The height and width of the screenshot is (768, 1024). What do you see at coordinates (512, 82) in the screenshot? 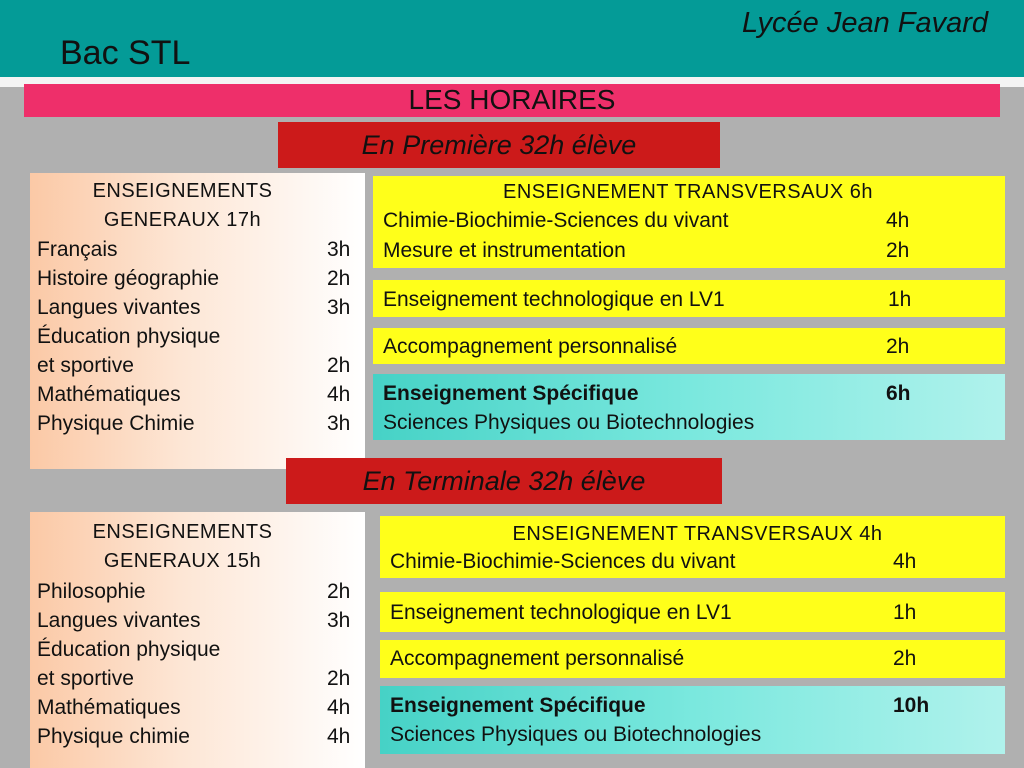
I see `divider` at bounding box center [512, 82].